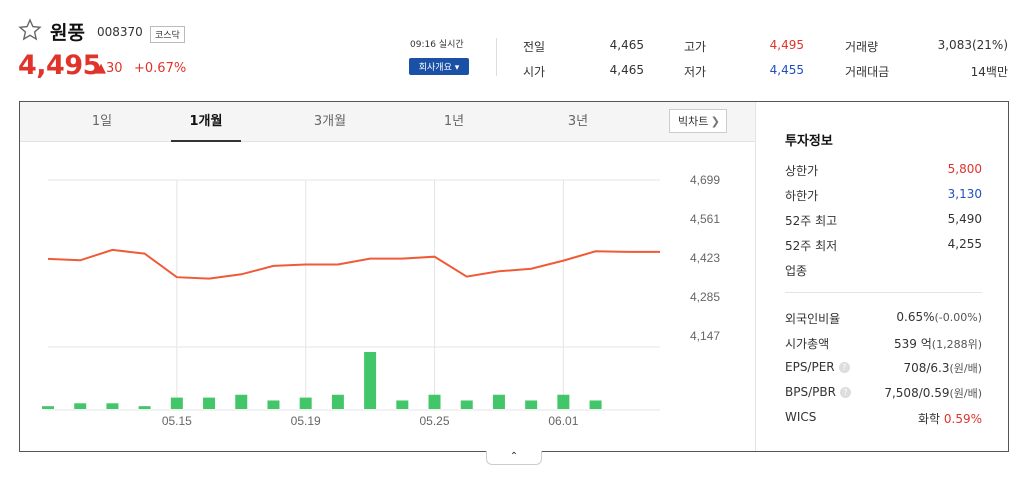  Describe the element at coordinates (962, 419) in the screenshot. I see `wics-sector-change: 0.59%` at that location.